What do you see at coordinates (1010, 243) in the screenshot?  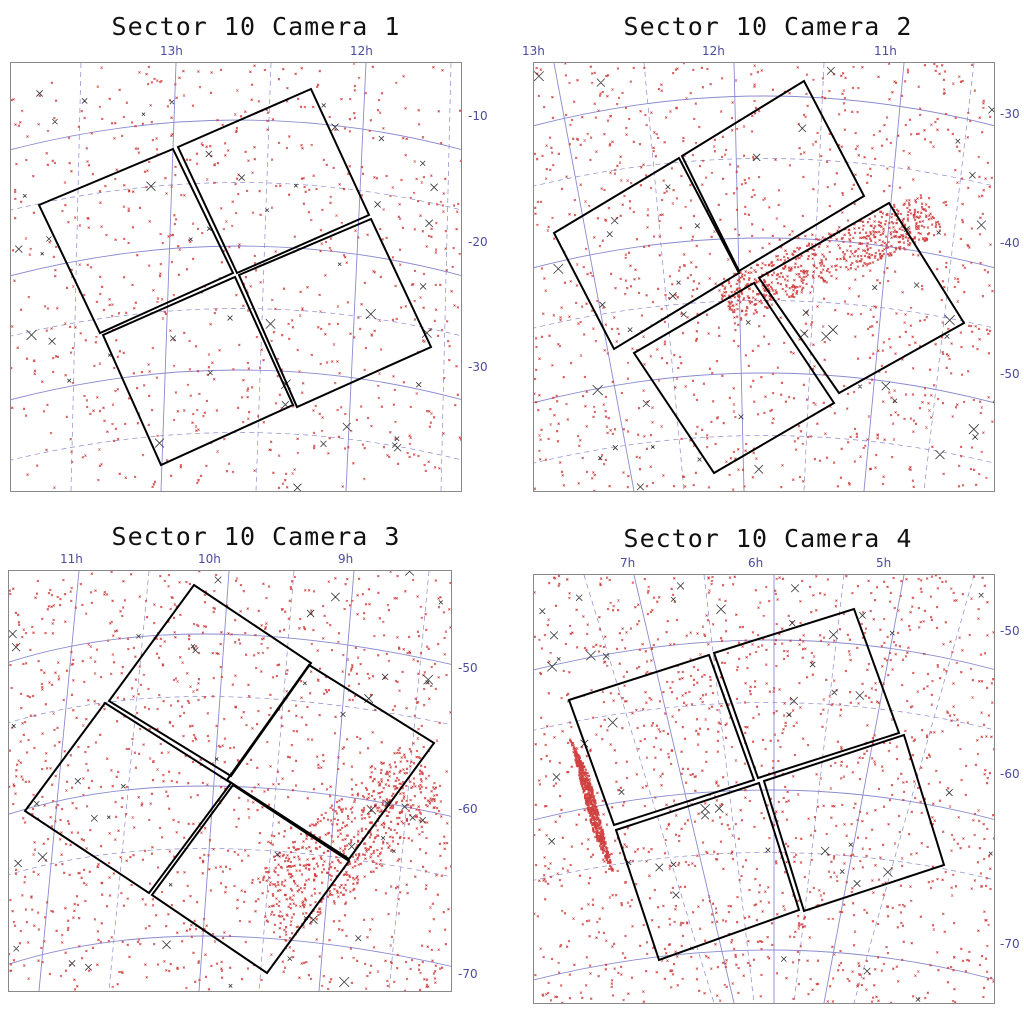 I see `dec-label: -40` at bounding box center [1010, 243].